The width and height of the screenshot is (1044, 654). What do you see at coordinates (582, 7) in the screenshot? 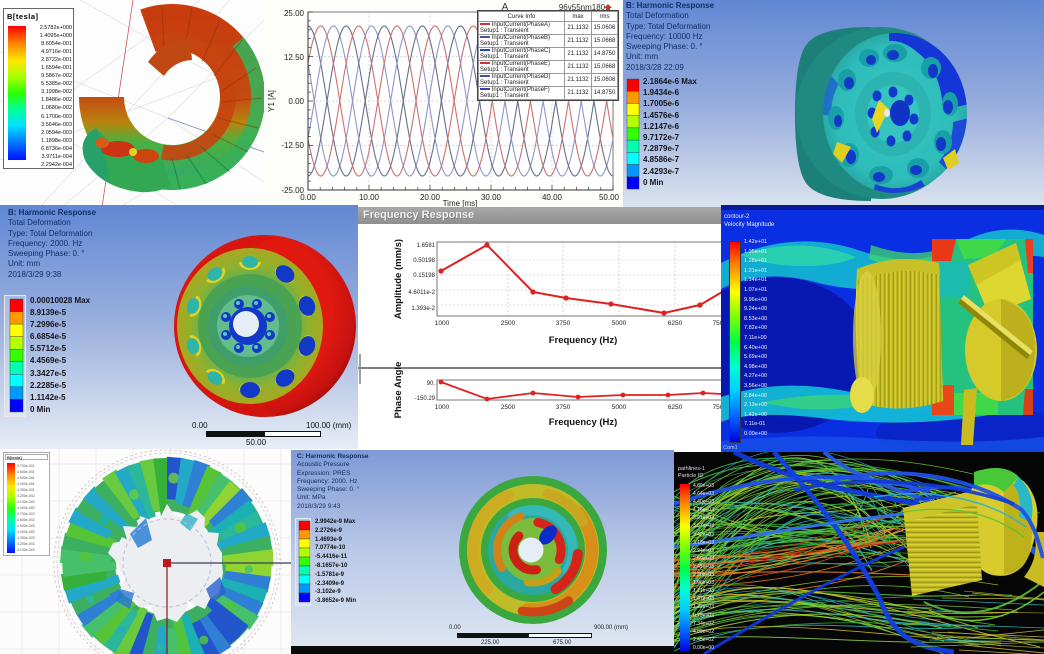
I see `svg-text: 96v55nm180` at bounding box center [582, 7].